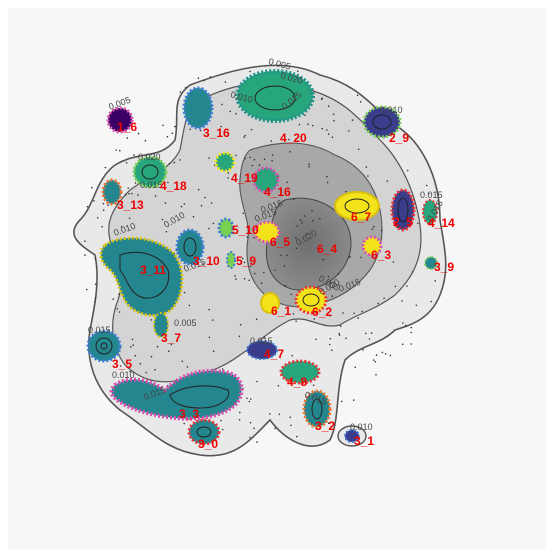 Image resolution: width=554 pixels, height=558 pixels. I want to click on cluster-label-4-14: 4_14, so click(441, 223).